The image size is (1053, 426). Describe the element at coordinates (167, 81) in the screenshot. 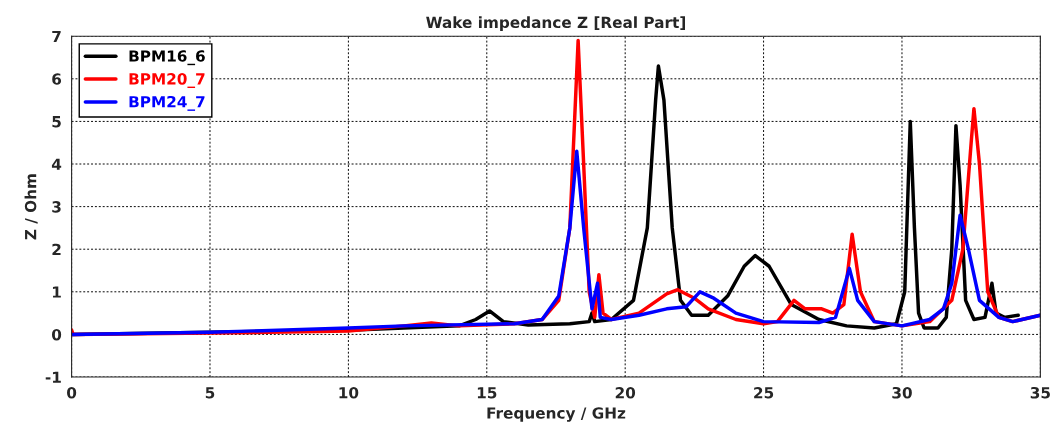

I see `legend-label: BPM20_7` at that location.